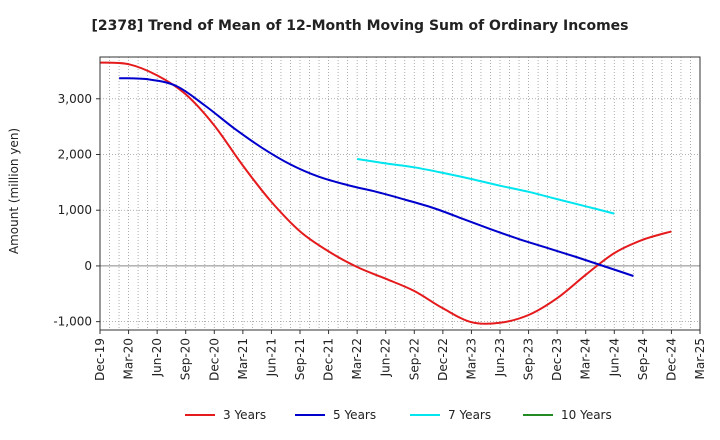 The height and width of the screenshot is (440, 720). Describe the element at coordinates (357, 358) in the screenshot. I see `x-tick-label: Mar-22` at that location.